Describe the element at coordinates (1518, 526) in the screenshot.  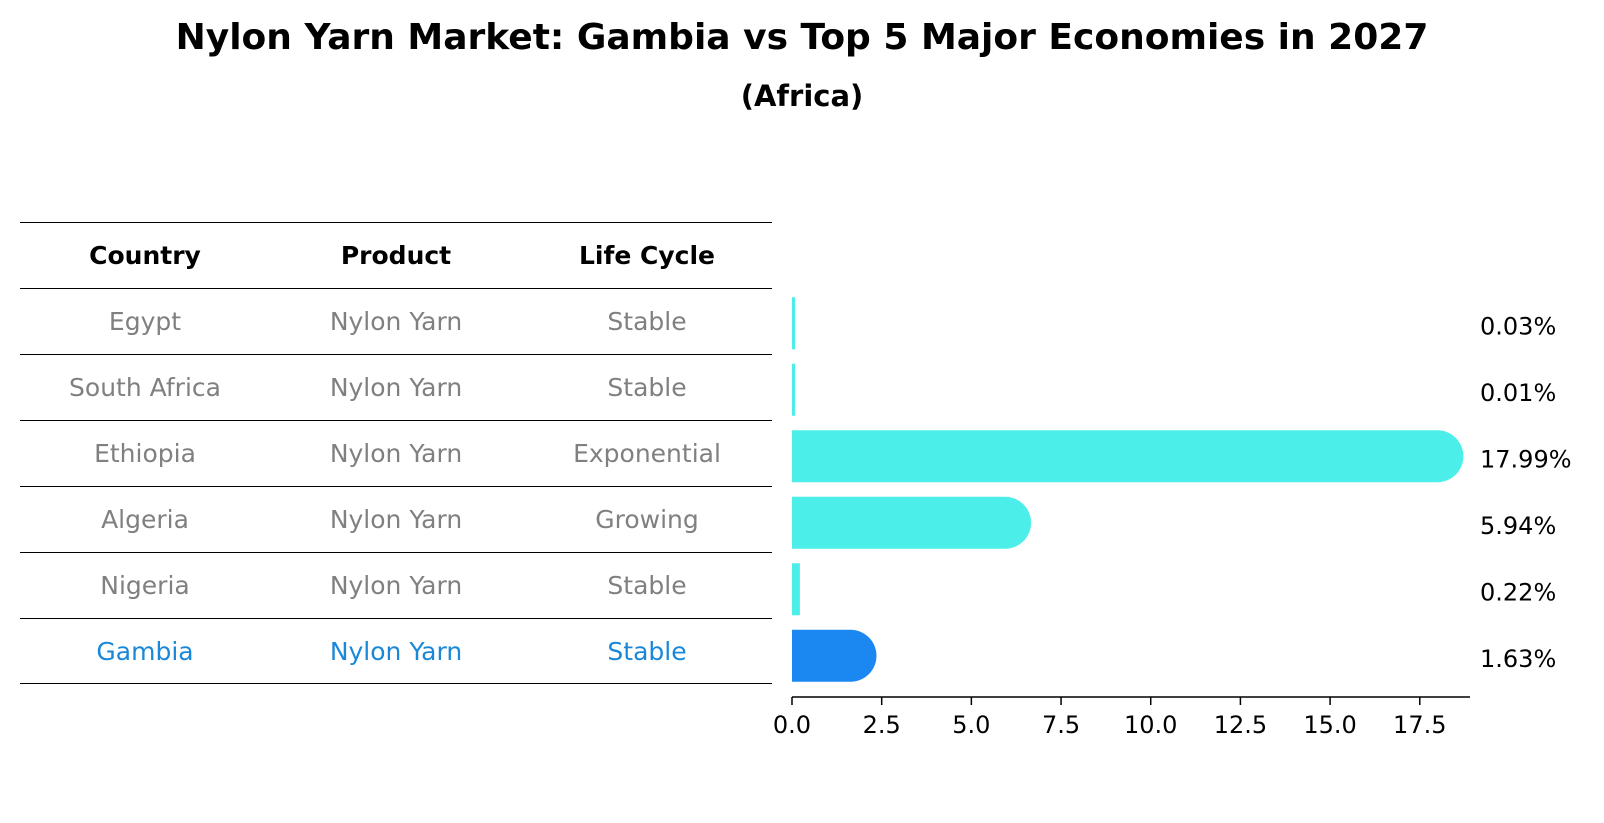
I see `value-label: 5.94%` at that location.